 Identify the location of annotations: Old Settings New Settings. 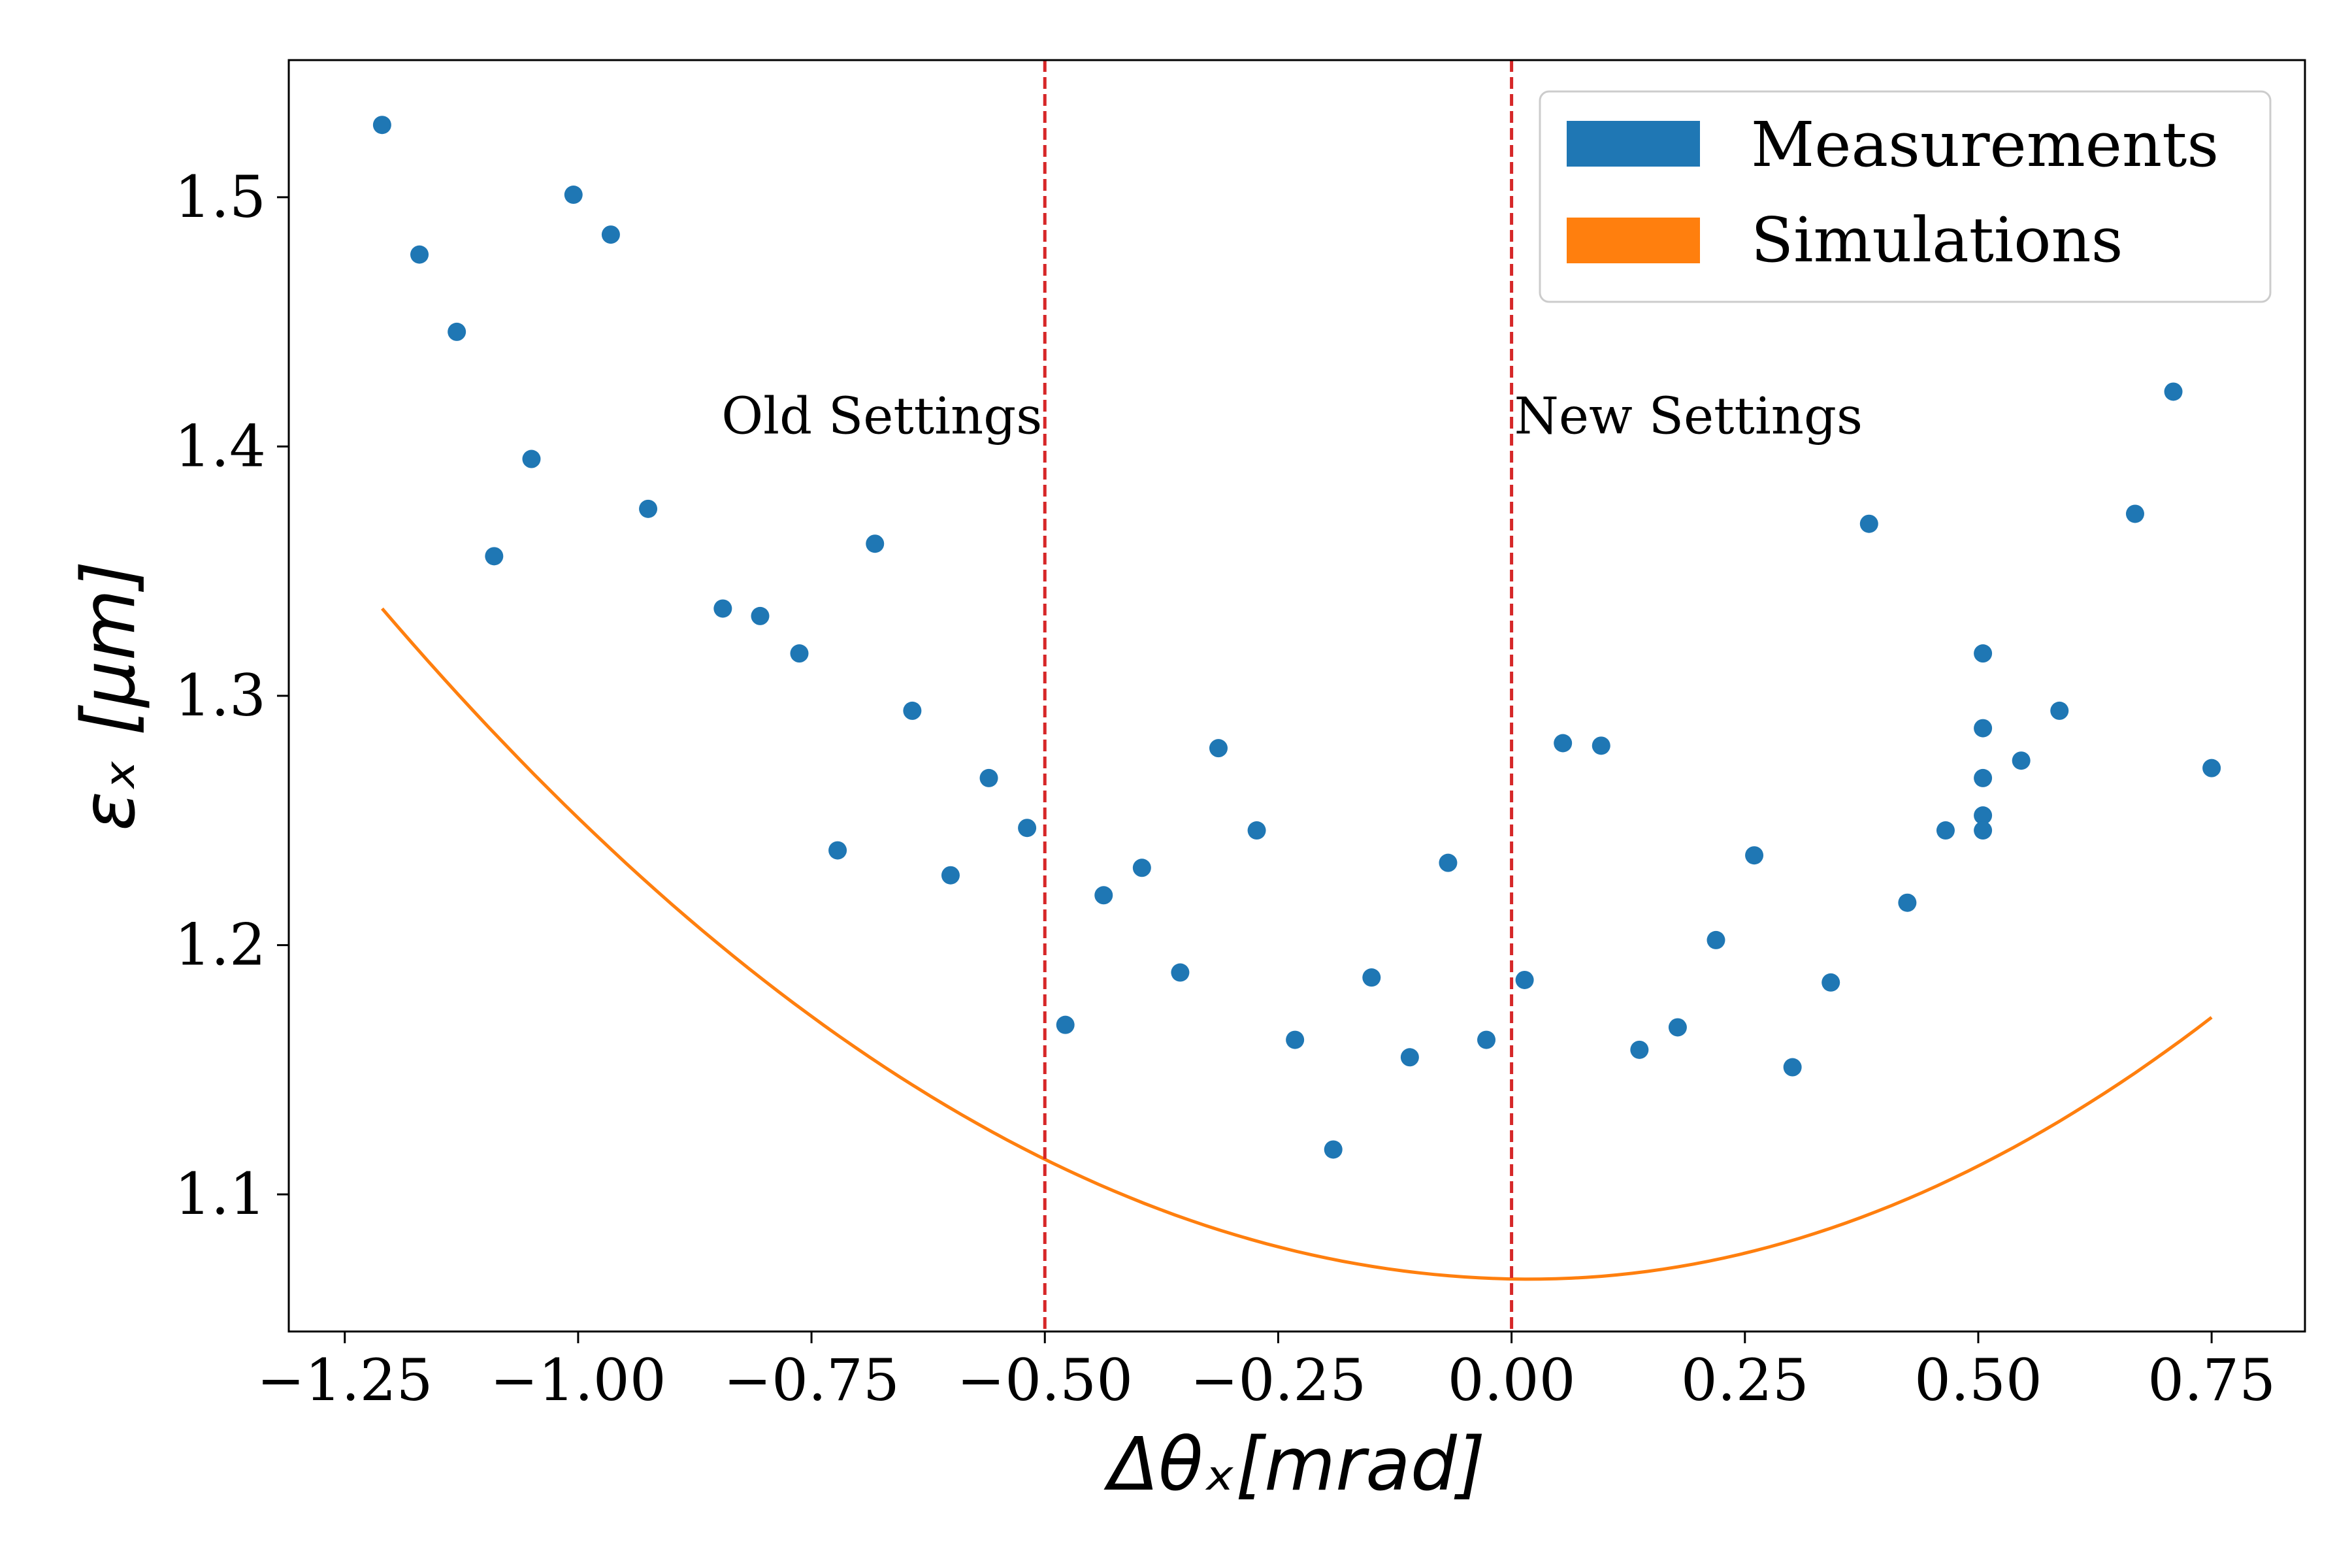
(1292, 416).